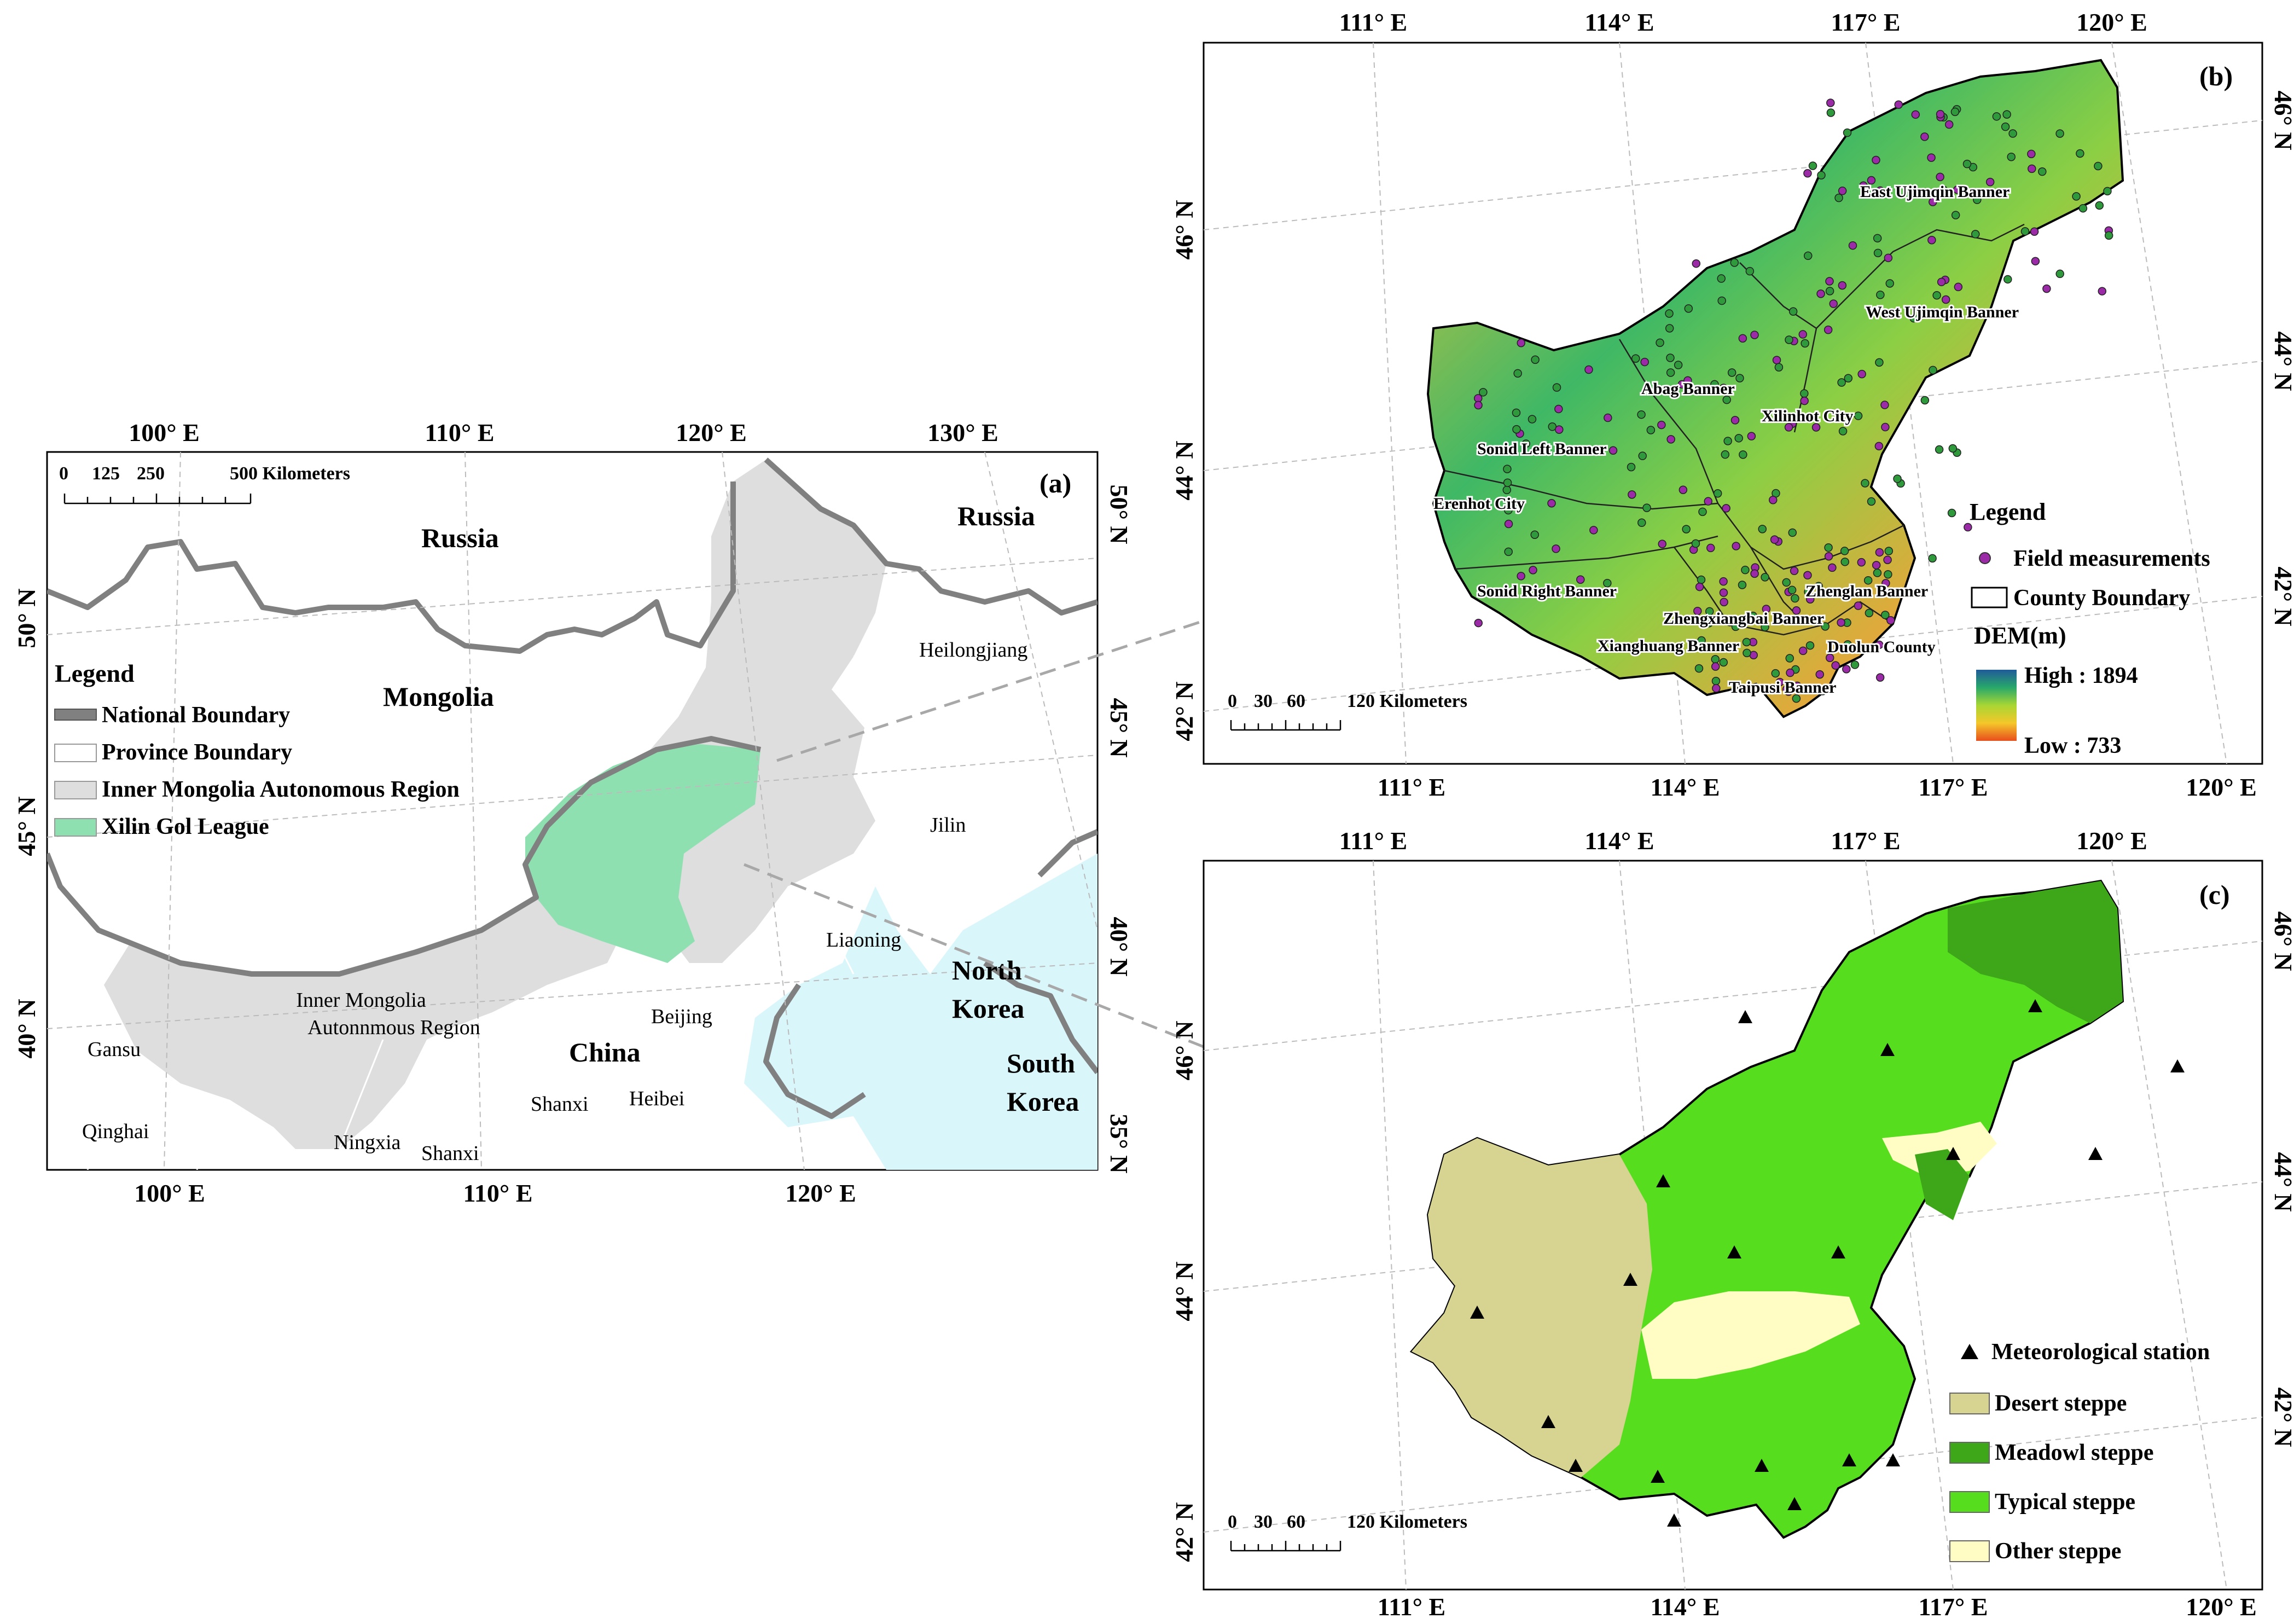 The height and width of the screenshot is (1624, 2294). I want to click on a-left-tick: 40° N, so click(26, 1028).